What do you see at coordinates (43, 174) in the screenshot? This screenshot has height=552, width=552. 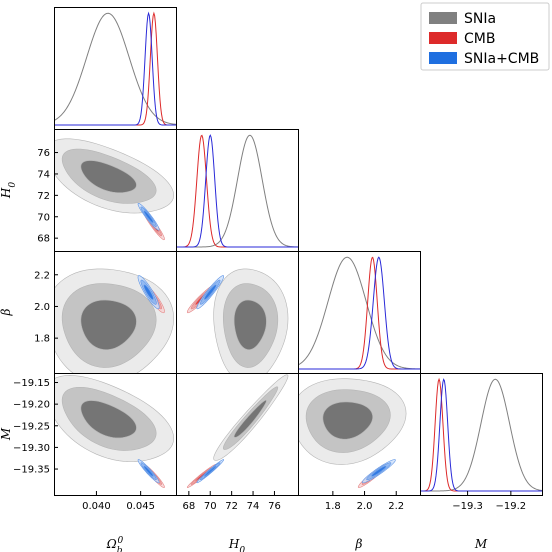 I see `y-tick-label: 74` at bounding box center [43, 174].